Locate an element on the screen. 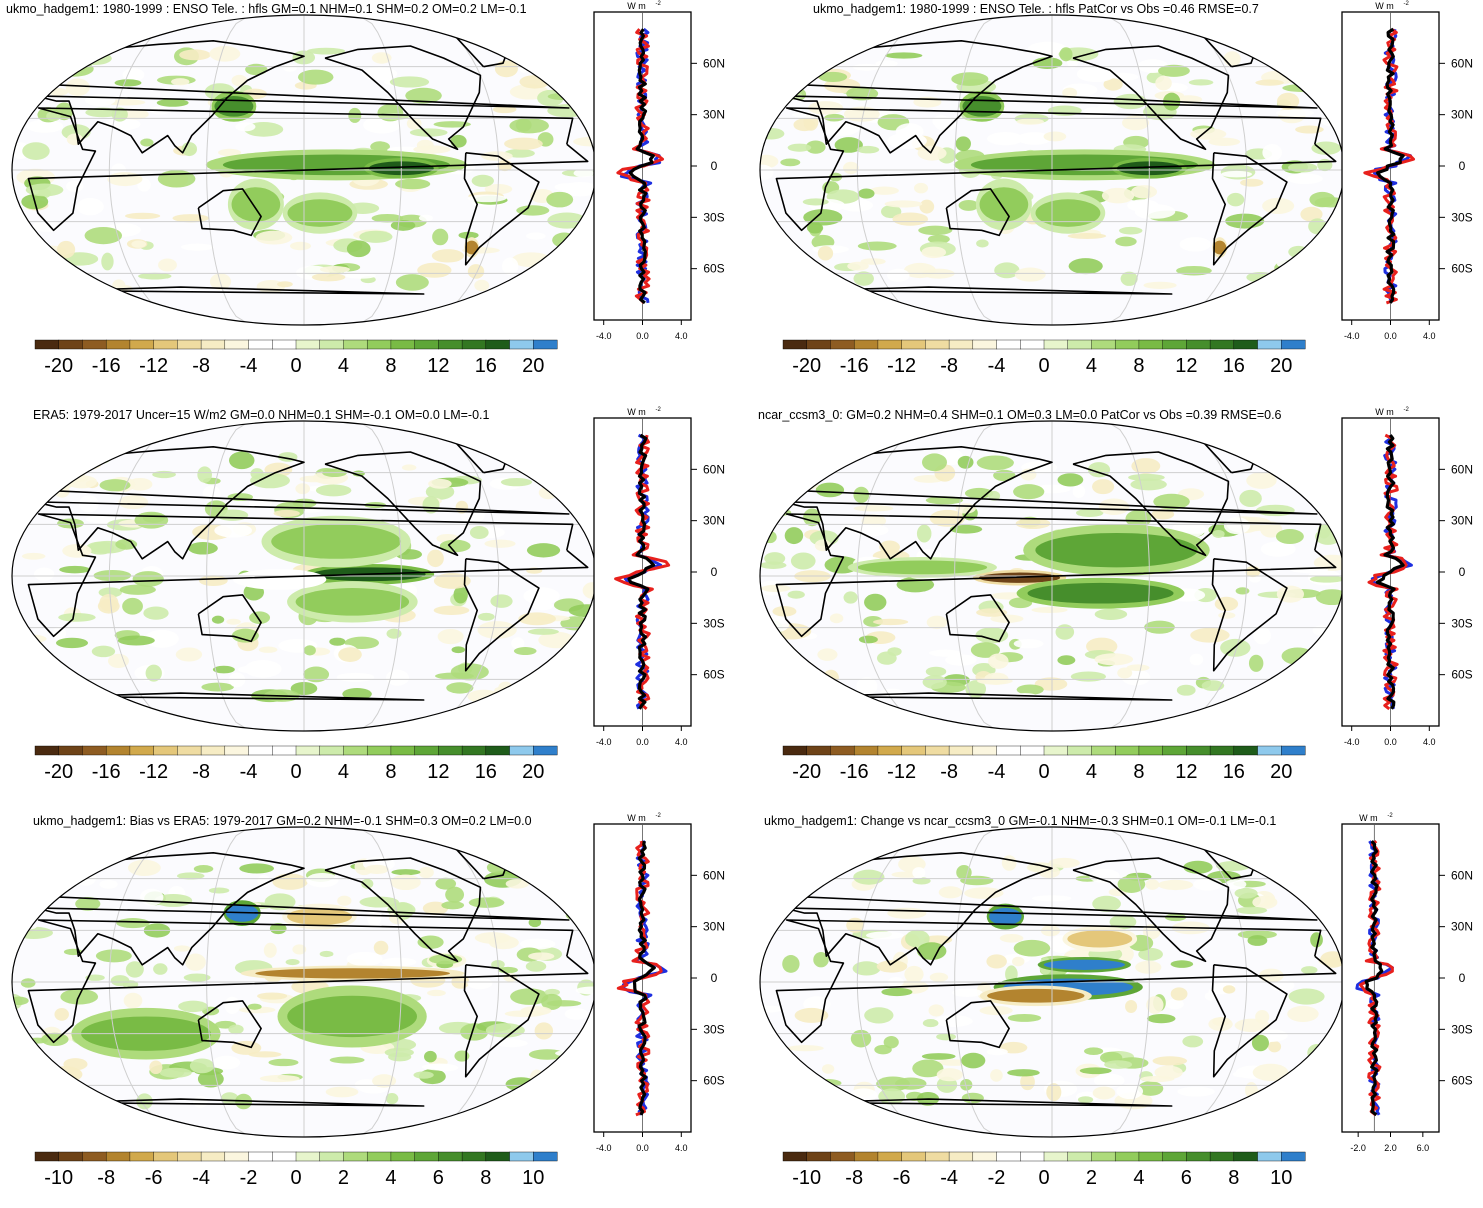  profile-lat-label: 60N is located at coordinates (714, 875).